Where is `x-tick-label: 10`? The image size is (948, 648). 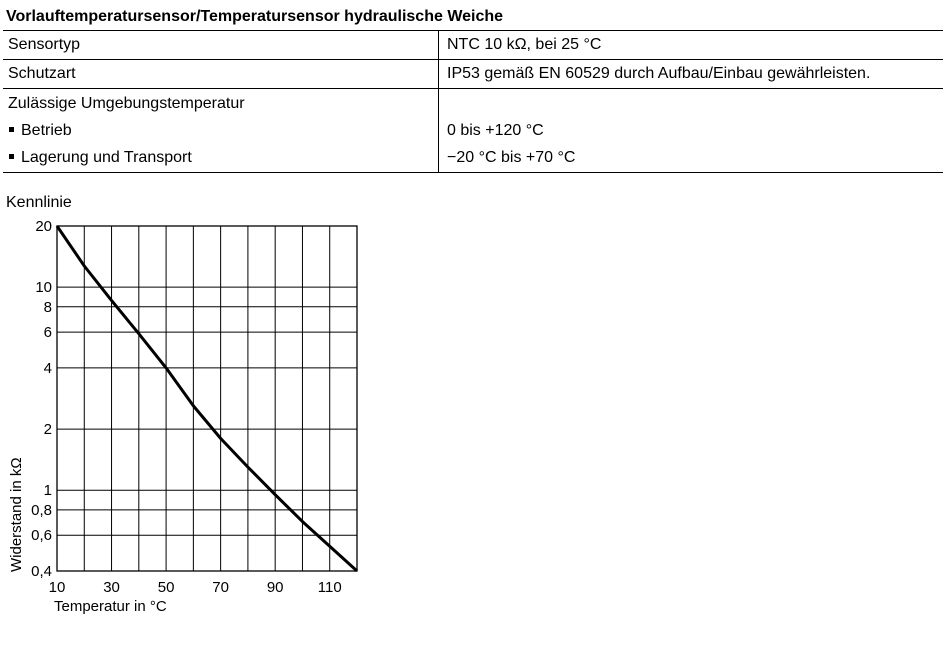 x-tick-label: 10 is located at coordinates (57, 587).